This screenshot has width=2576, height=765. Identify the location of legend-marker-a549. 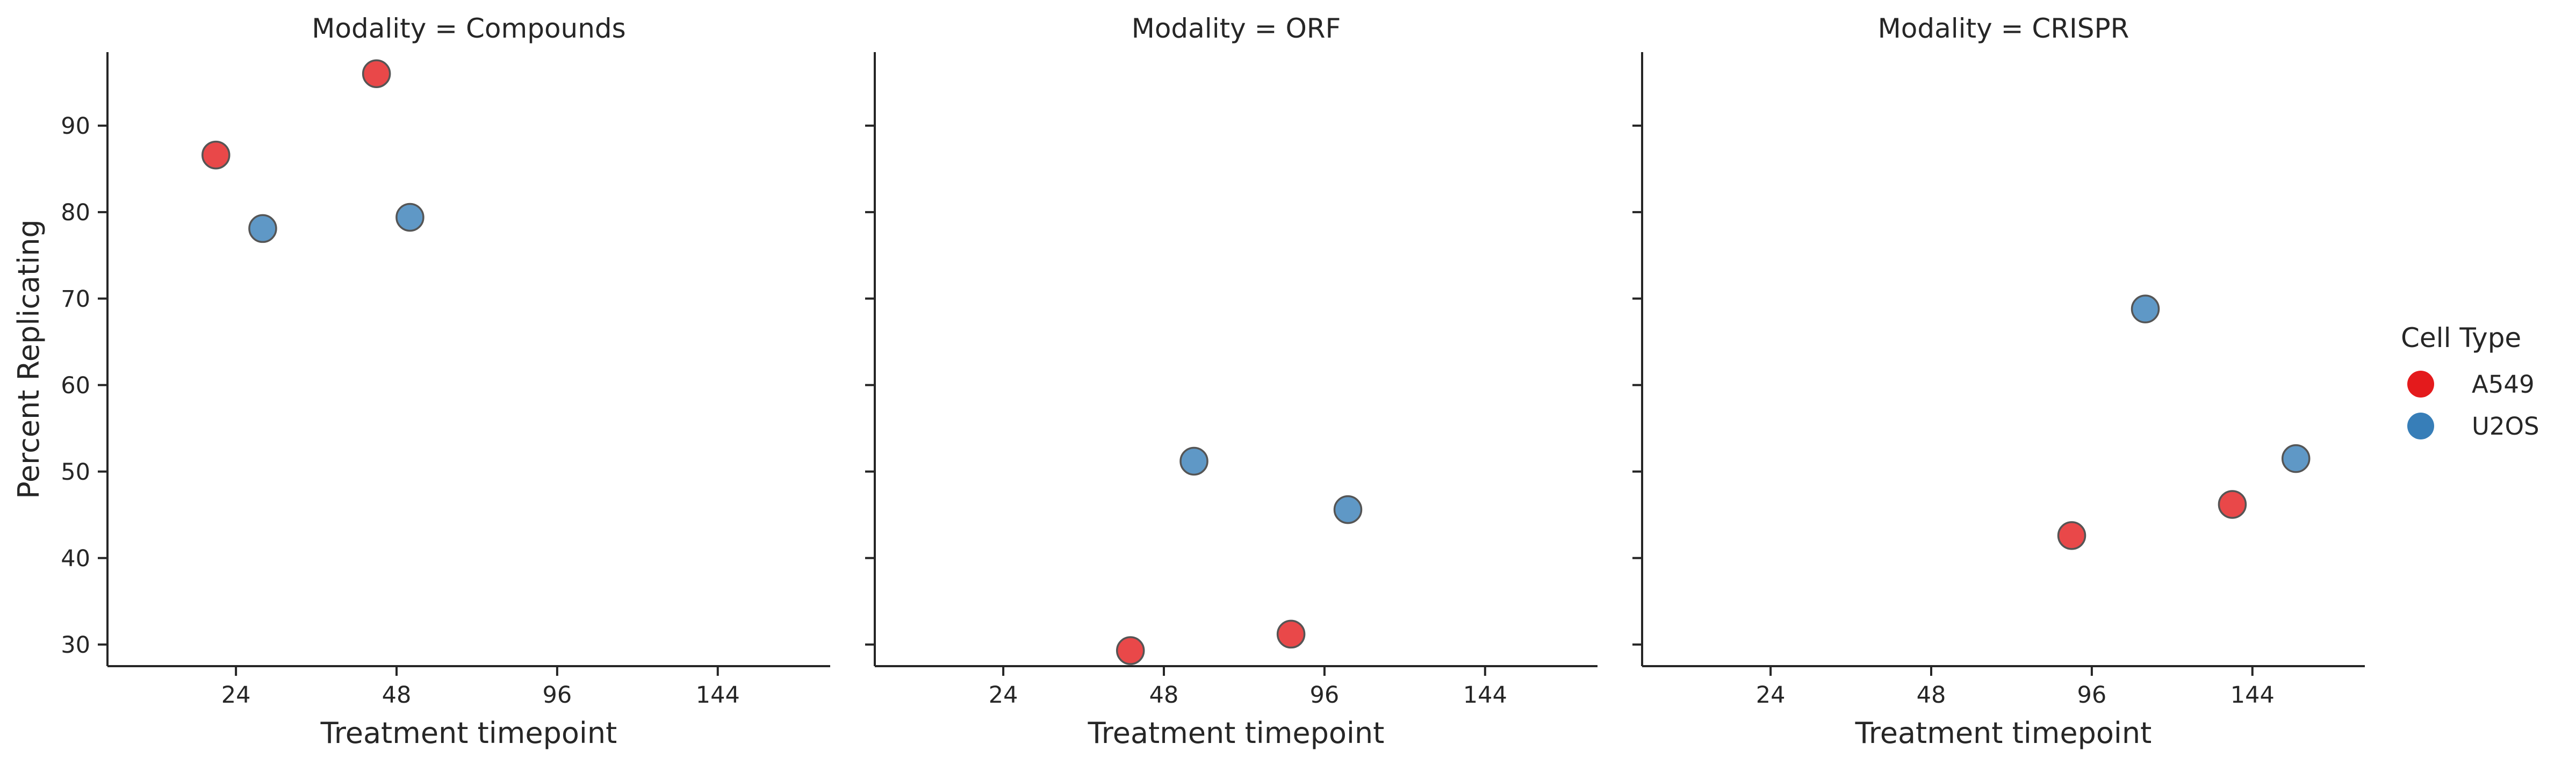
(2420, 384).